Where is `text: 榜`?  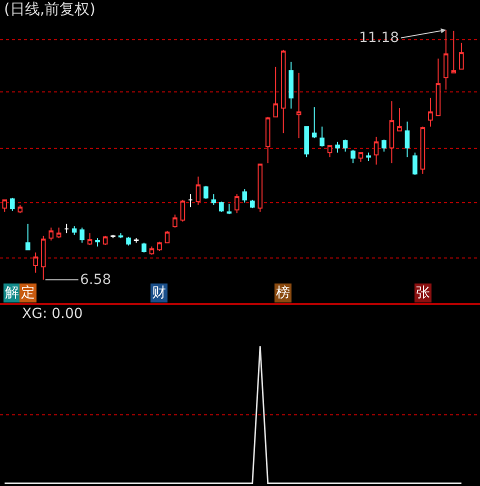 text: 榜 is located at coordinates (283, 293).